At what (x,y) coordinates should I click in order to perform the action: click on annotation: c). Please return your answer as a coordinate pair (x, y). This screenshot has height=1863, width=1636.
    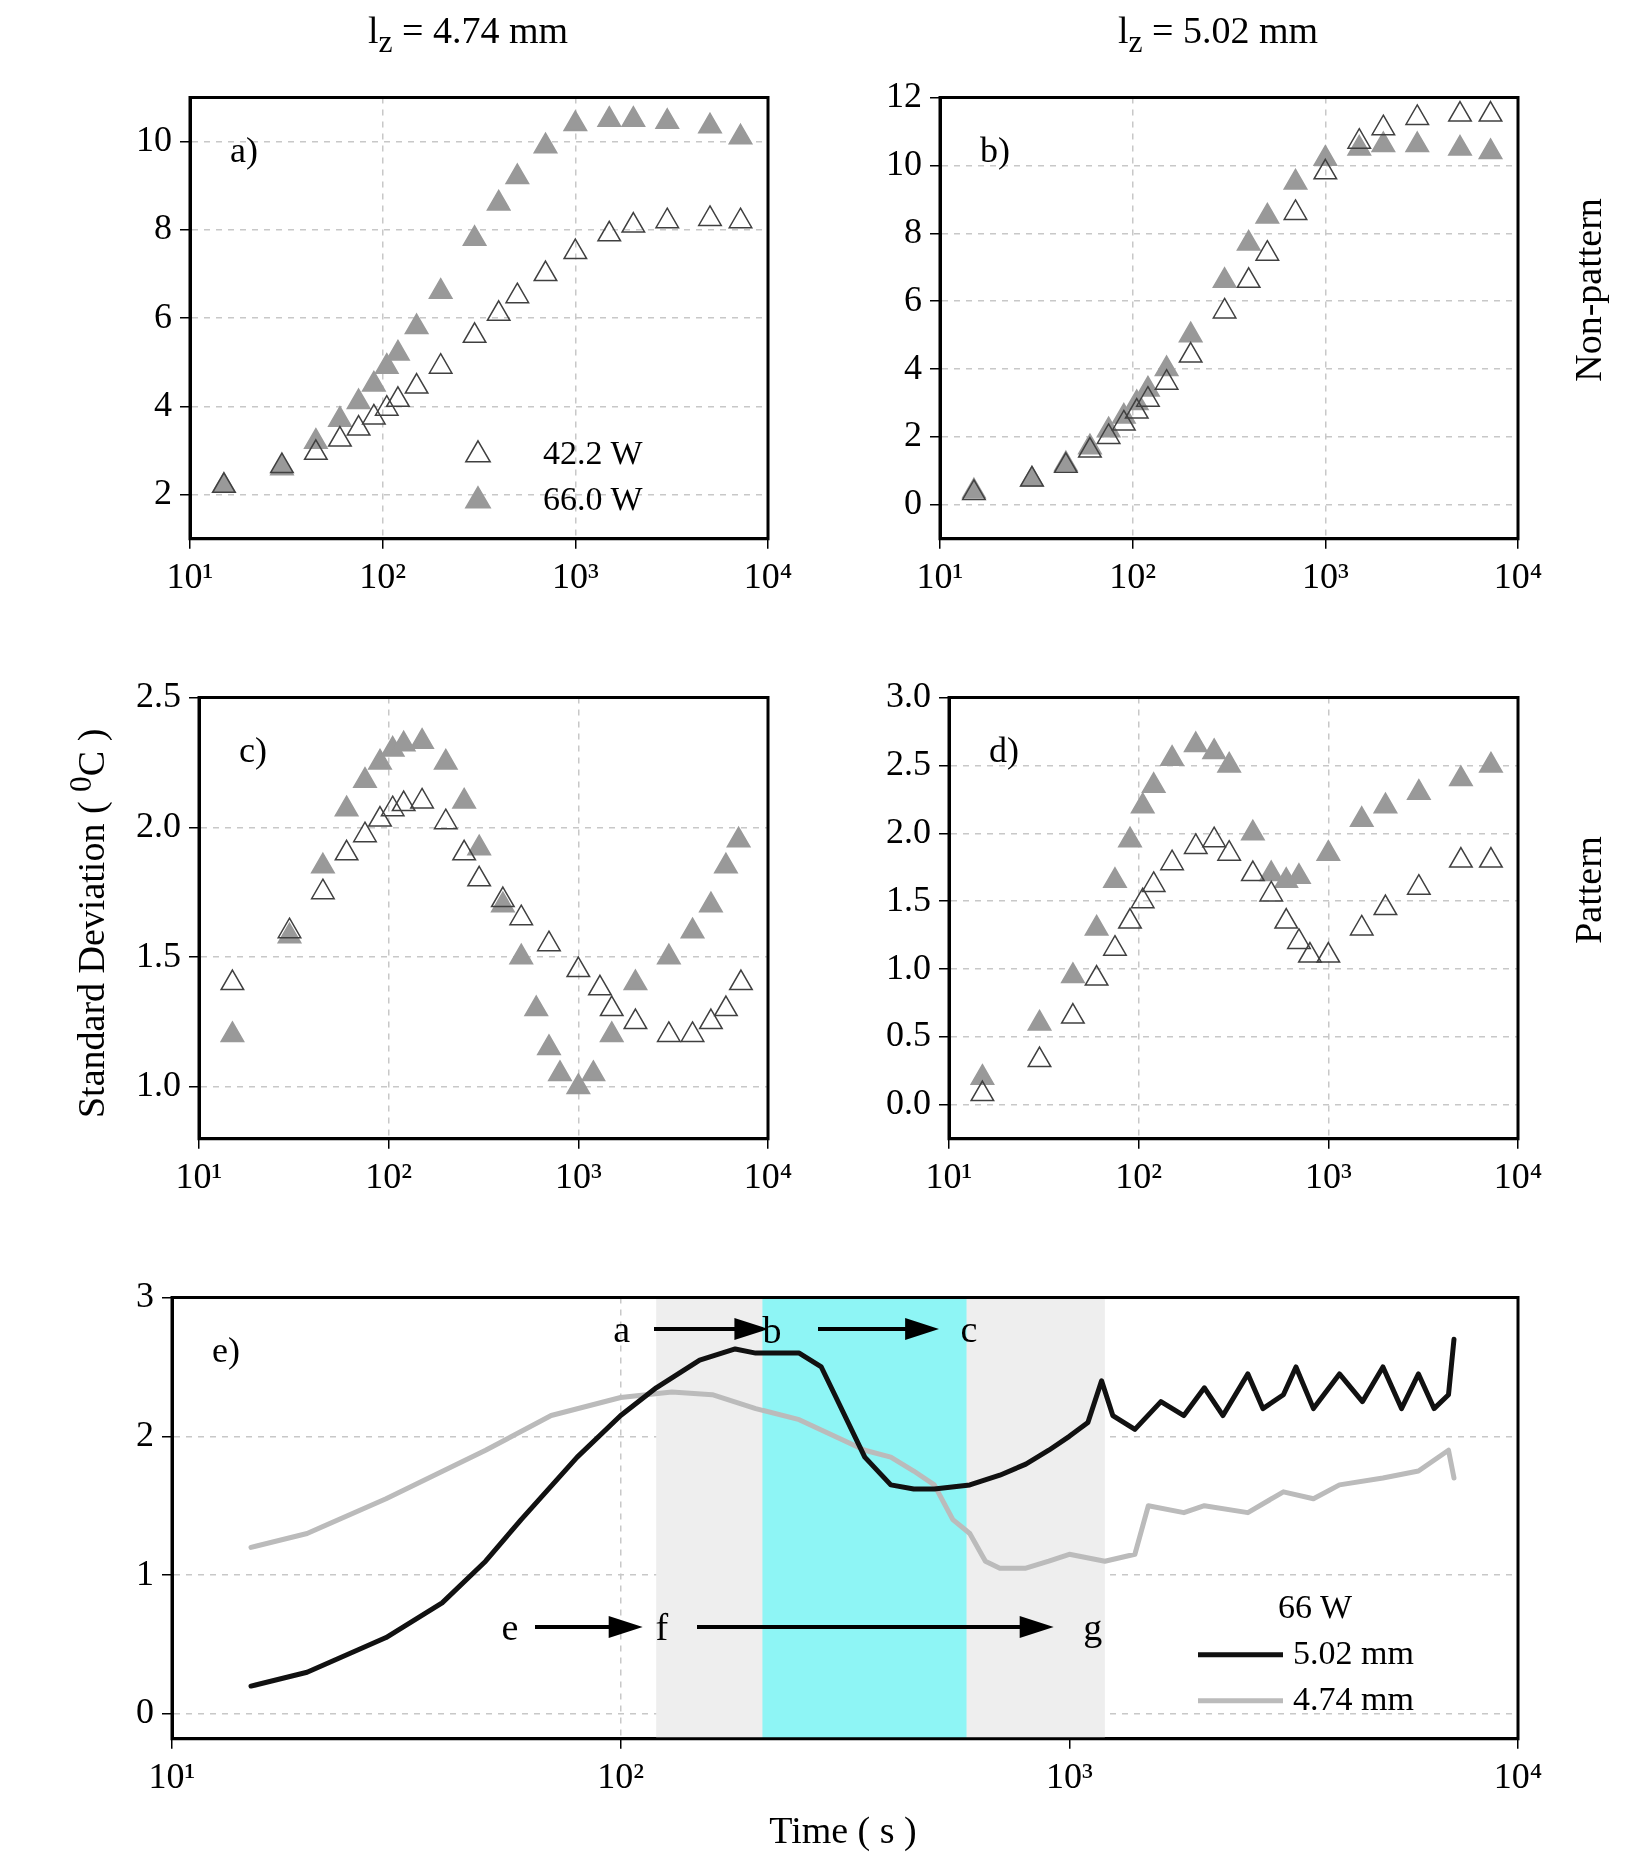
    Looking at the image, I should click on (253, 750).